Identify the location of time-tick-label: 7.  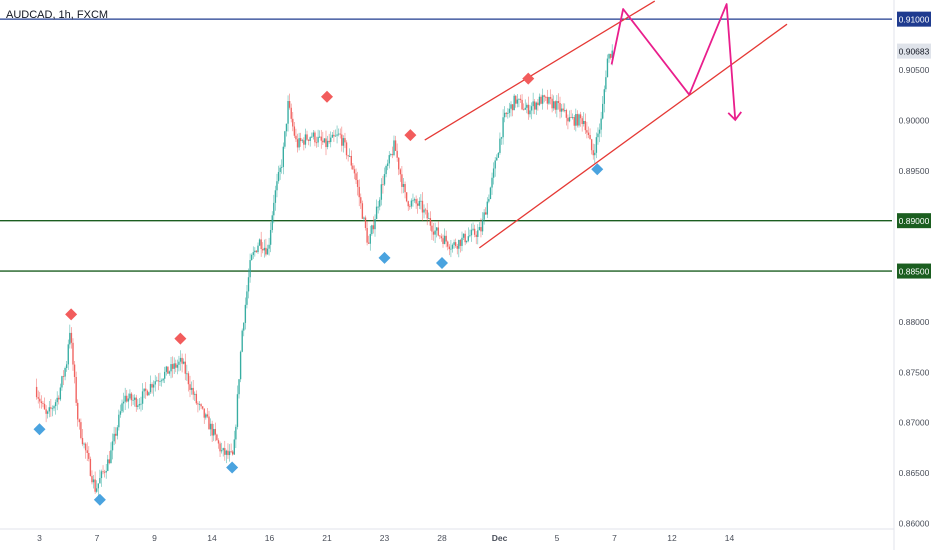
(614, 538).